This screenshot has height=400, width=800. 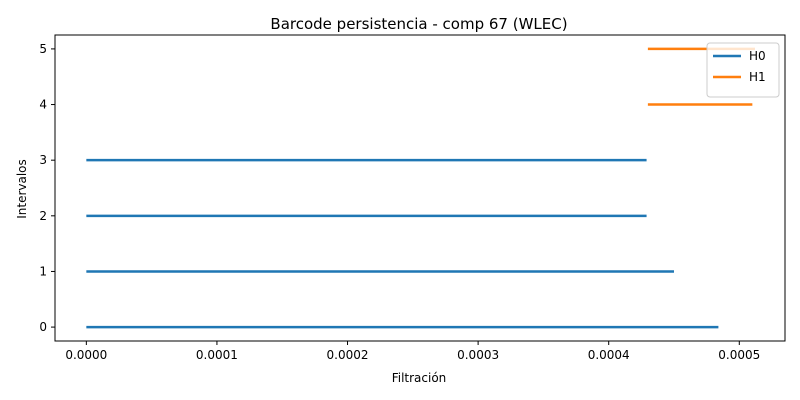 I want to click on y-axis-label: Intervalos, so click(x=22, y=189).